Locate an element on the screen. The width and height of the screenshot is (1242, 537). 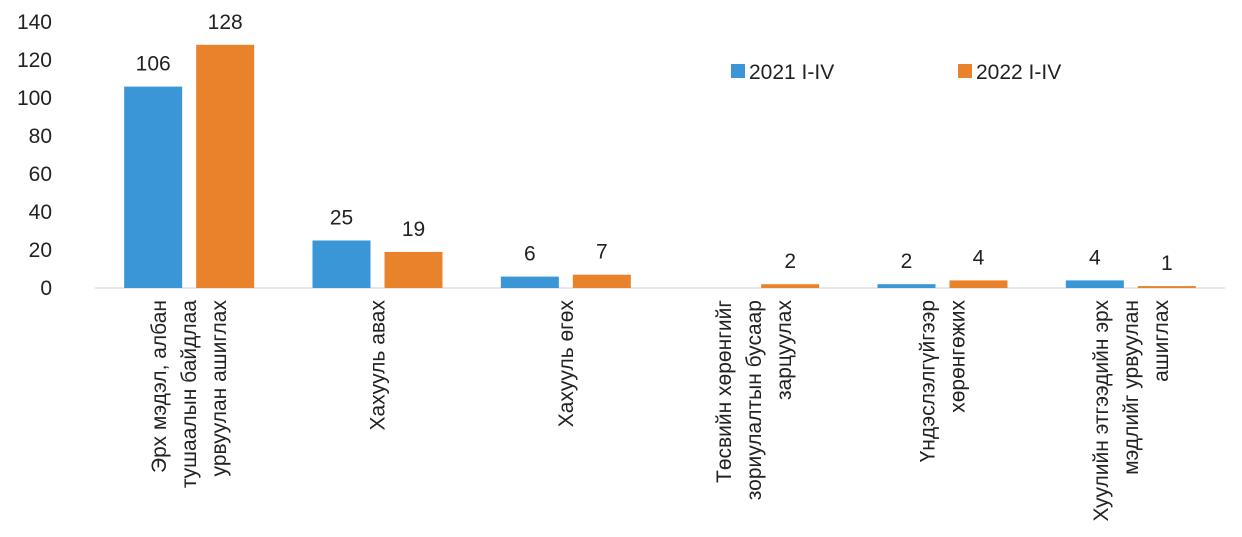
y-tick-label: 0 is located at coordinates (46, 288).